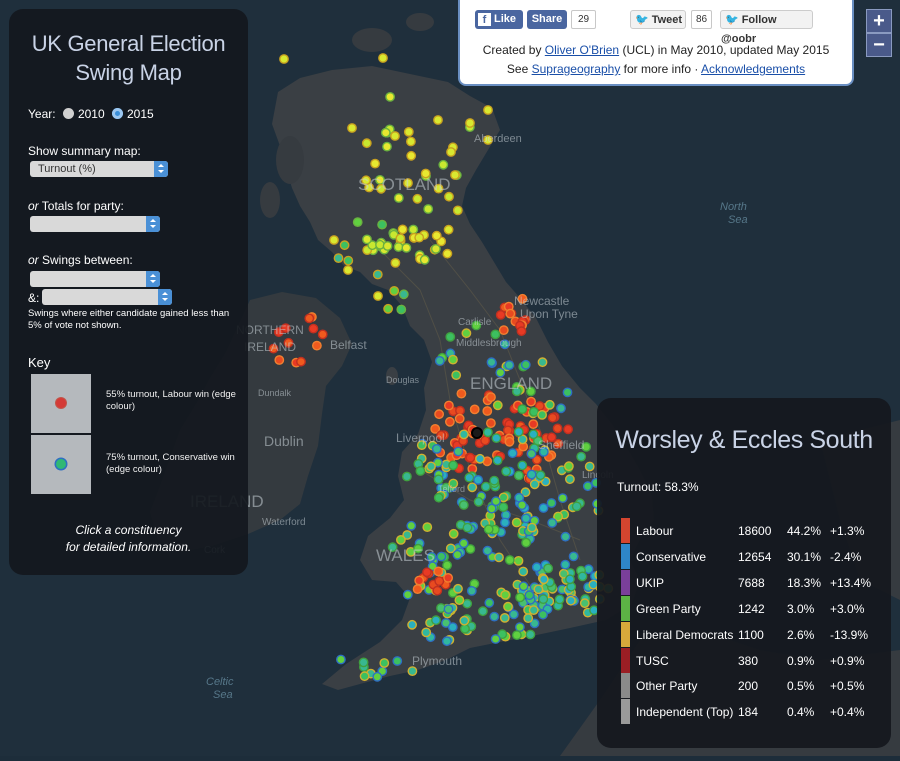  What do you see at coordinates (107, 297) in the screenshot?
I see `swing-party2-select` at bounding box center [107, 297].